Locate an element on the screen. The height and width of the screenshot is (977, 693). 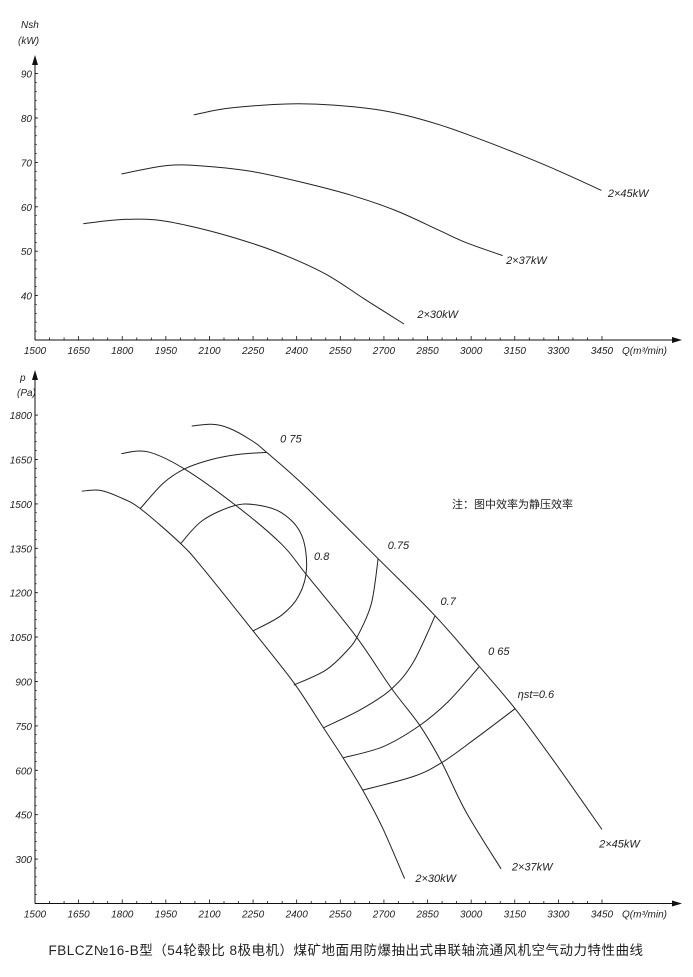
efficiency-note: 注：图中效率为静压效率 is located at coordinates (512, 504).